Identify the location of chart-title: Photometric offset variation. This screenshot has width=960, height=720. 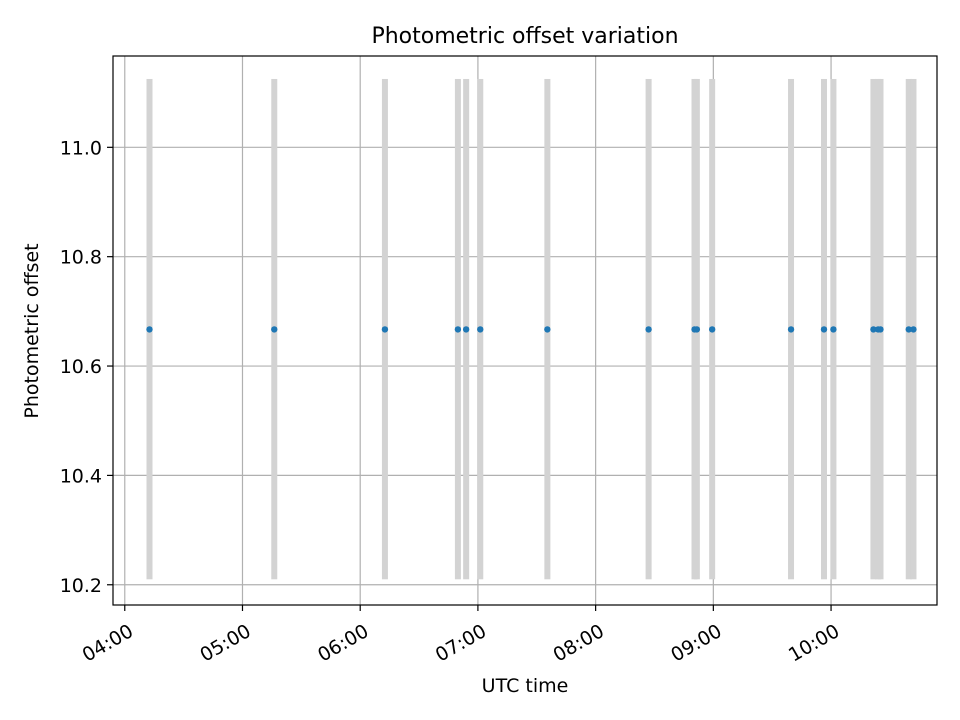
(524, 36).